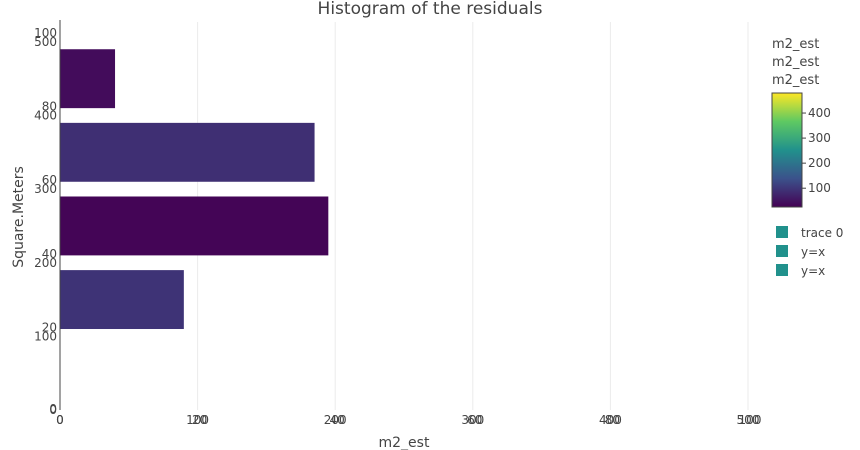 The image size is (860, 450). What do you see at coordinates (782, 232) in the screenshot?
I see `legend-swatch-trace0` at bounding box center [782, 232].